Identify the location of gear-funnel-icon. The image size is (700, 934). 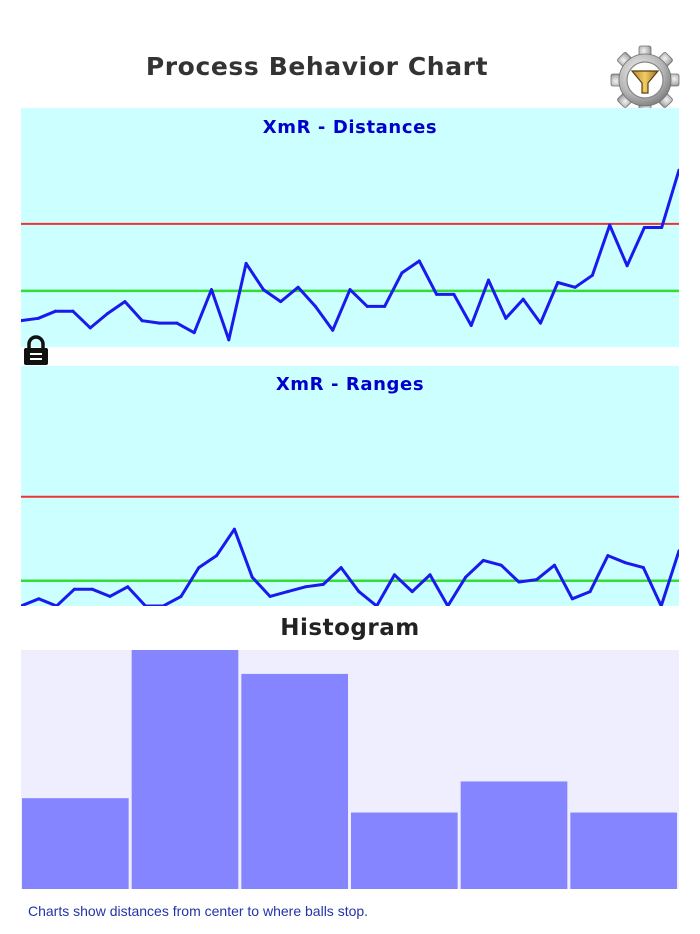
(645, 80).